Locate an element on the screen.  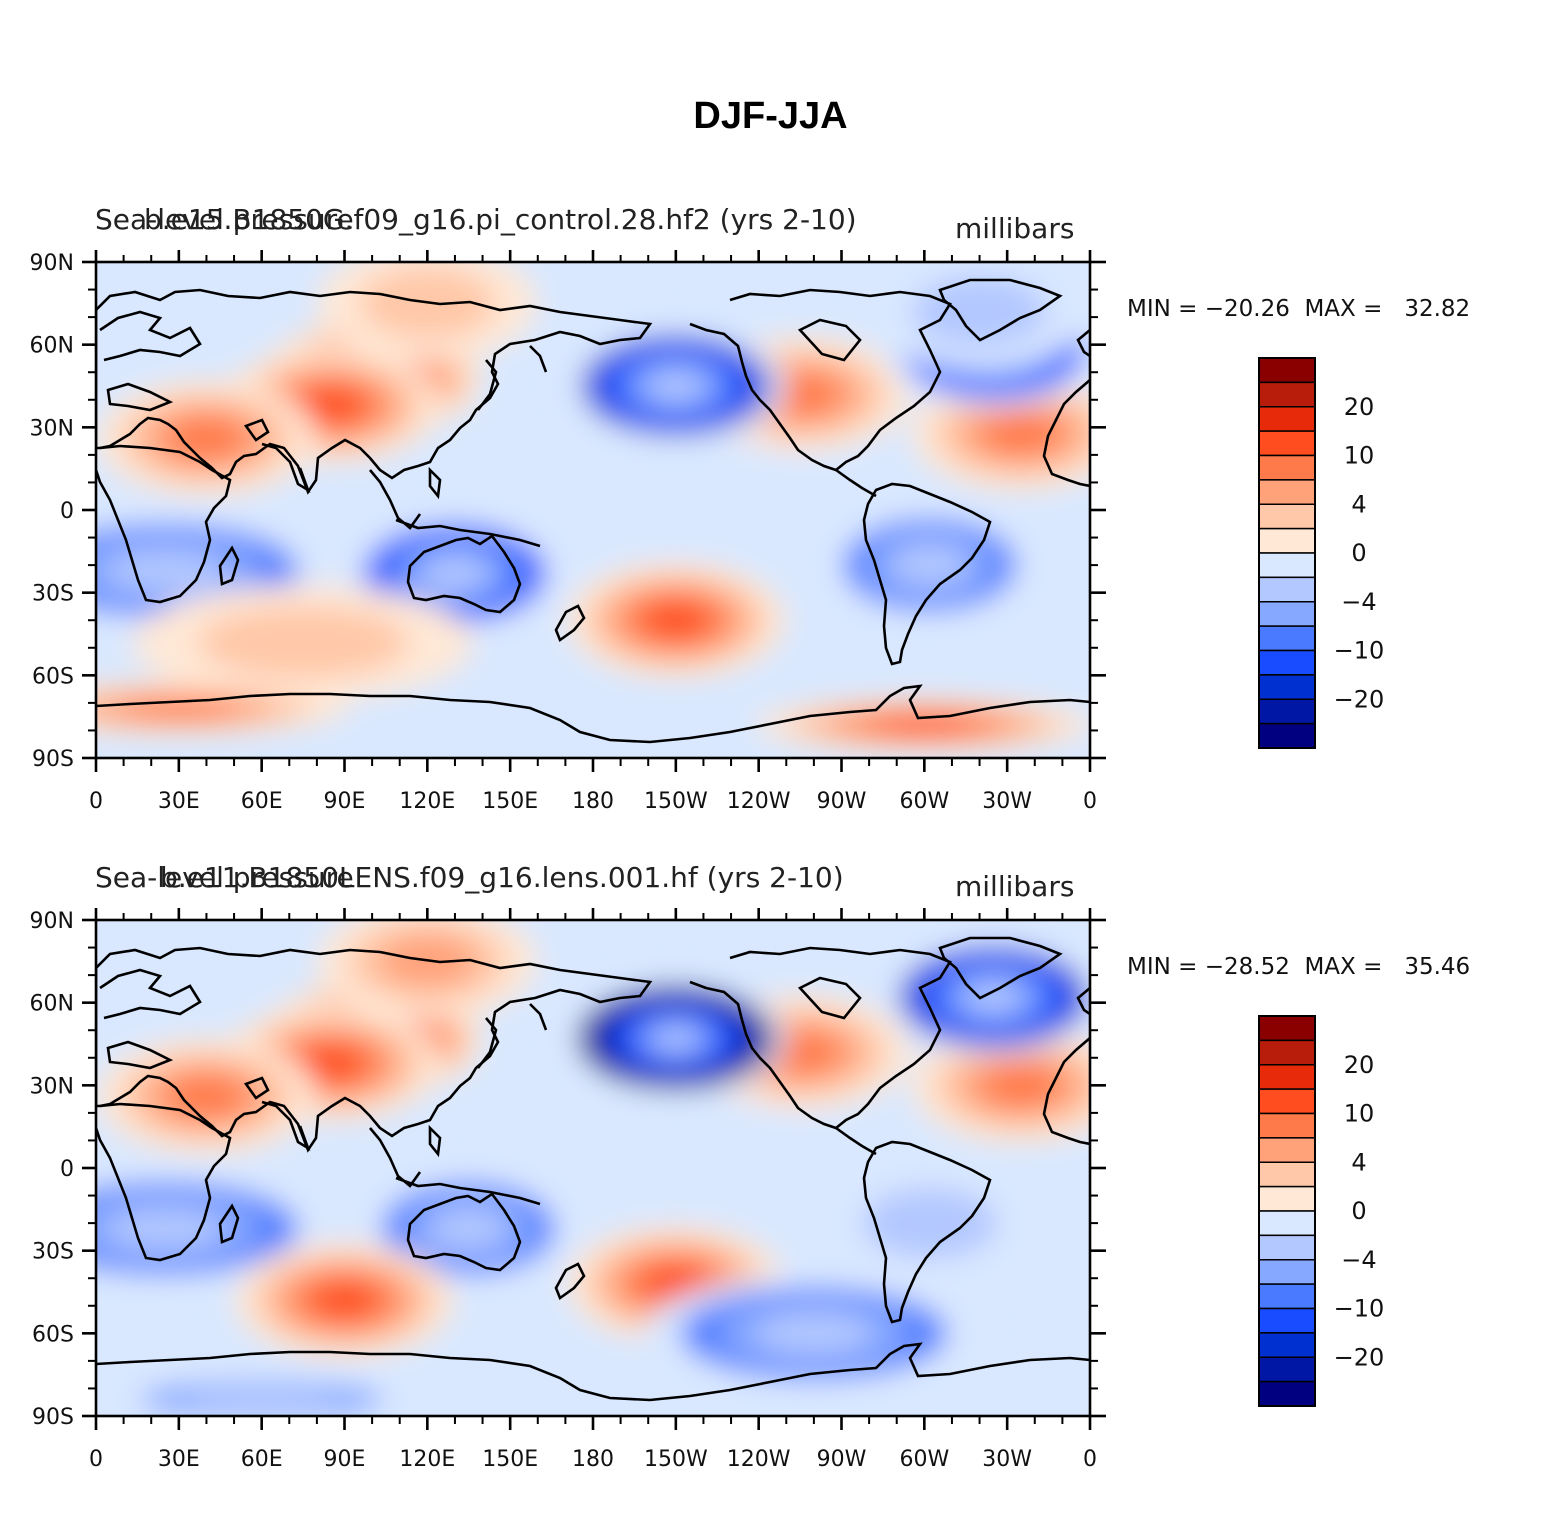
panel-1-min-max: MIN = −28.52 MAX = 35.46 is located at coordinates (1299, 967).